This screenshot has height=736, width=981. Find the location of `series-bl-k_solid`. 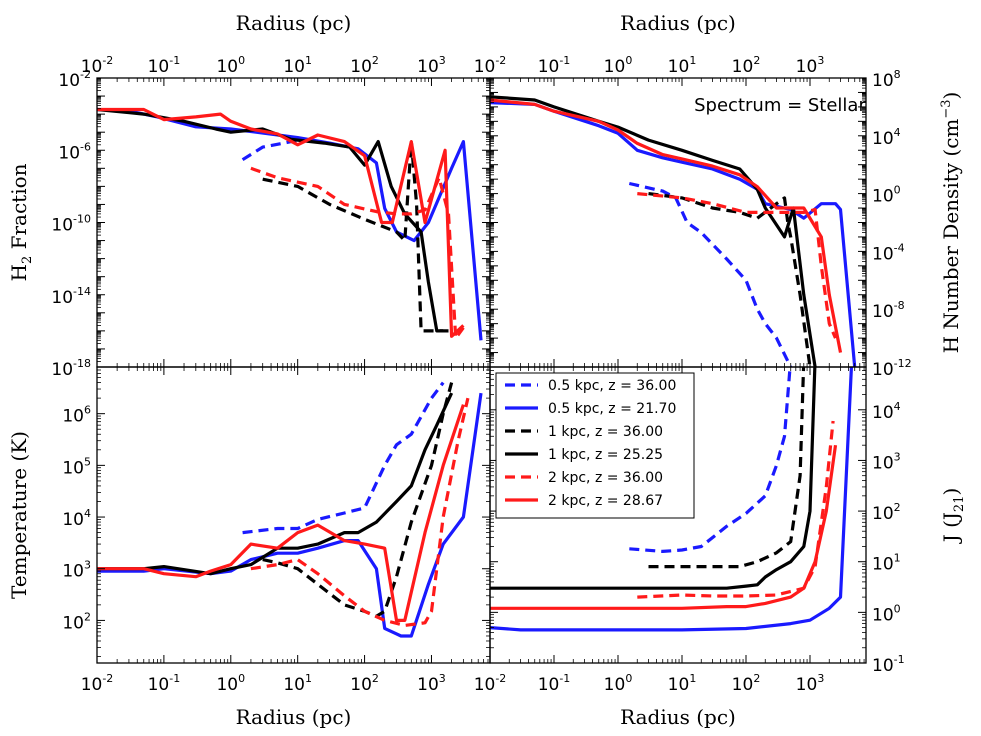

series-bl-k_solid is located at coordinates (275, 484).